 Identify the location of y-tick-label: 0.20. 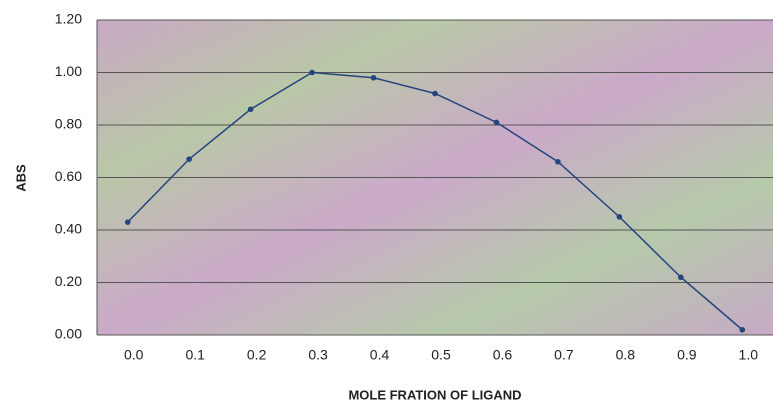
(68, 281).